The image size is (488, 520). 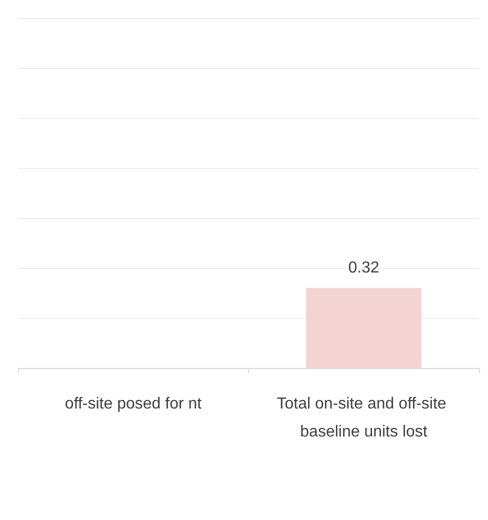 What do you see at coordinates (364, 268) in the screenshot?
I see `data-label: 0.32` at bounding box center [364, 268].